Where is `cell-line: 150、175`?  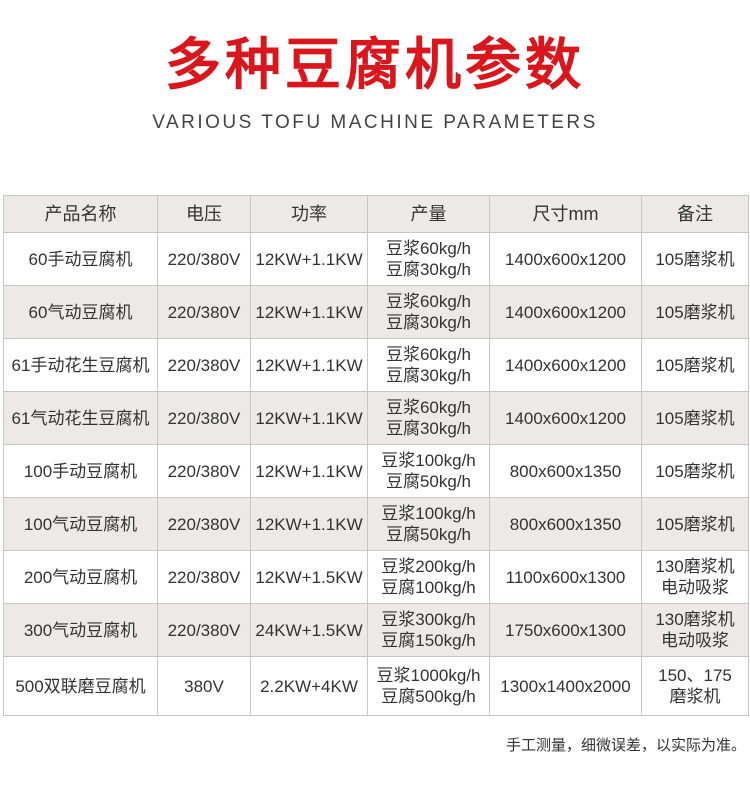
cell-line: 150、175 is located at coordinates (695, 675).